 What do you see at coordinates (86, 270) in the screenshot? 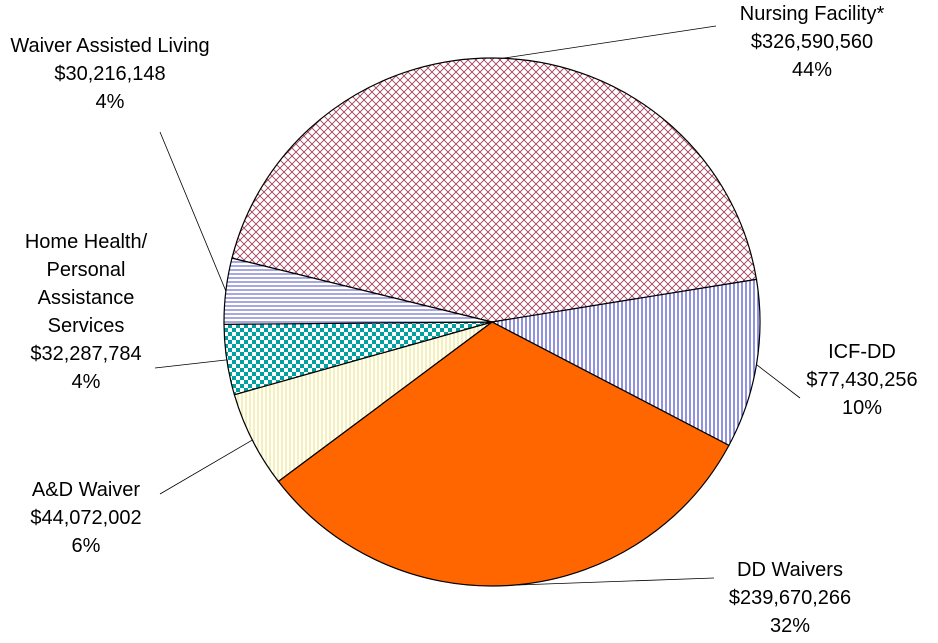
I see `label-line: Personal` at bounding box center [86, 270].